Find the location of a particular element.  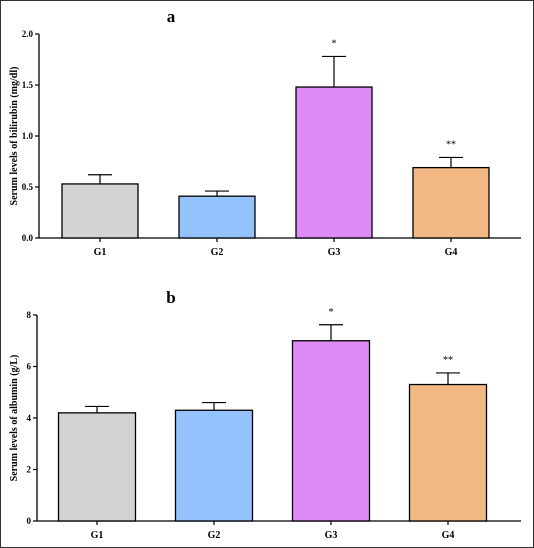

panel-a-y-tick-label: 0.5 is located at coordinates (28, 187).